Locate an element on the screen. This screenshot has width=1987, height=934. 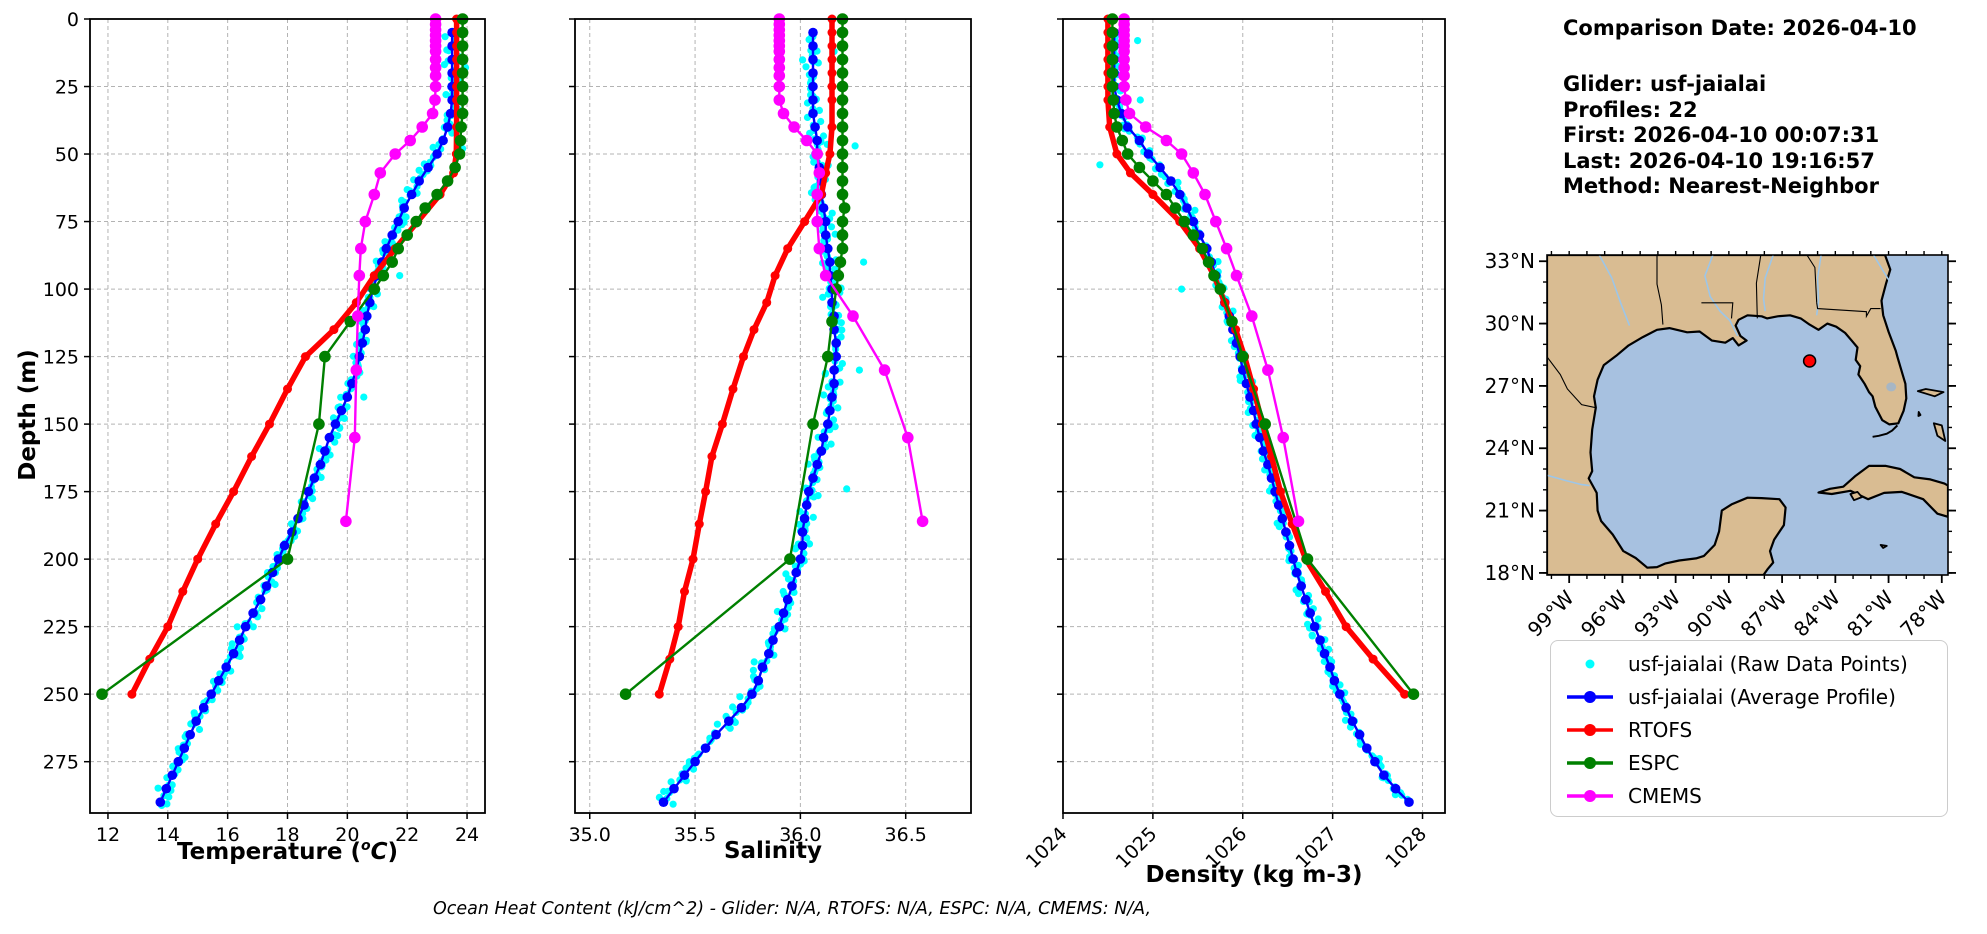
temperature-raw-scatter is located at coordinates (312, 419).